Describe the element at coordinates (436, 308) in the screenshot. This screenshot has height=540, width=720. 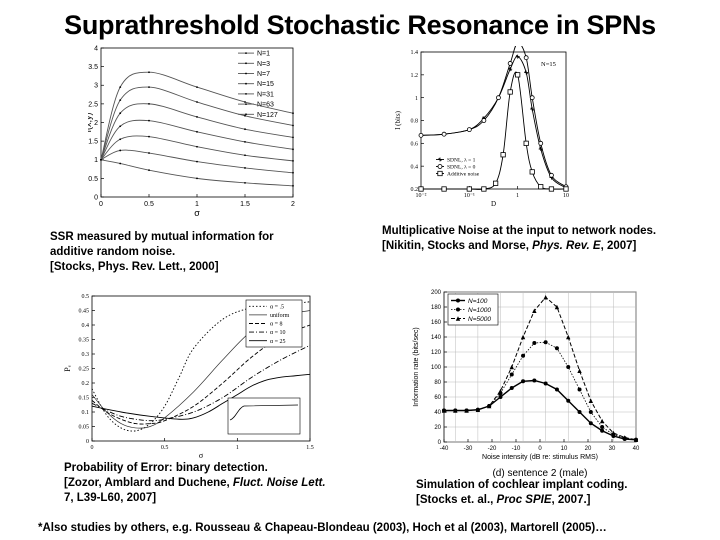
I see `y-tick-label: 180` at that location.